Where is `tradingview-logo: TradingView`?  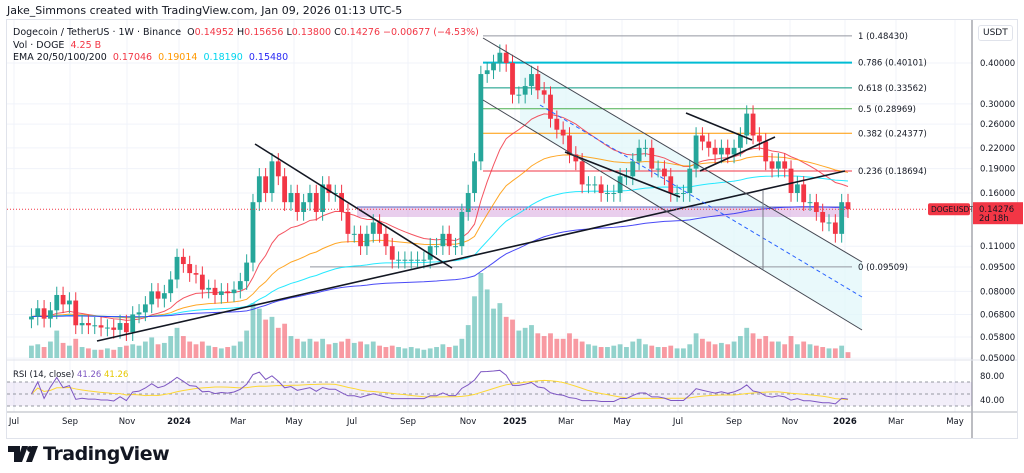
tradingview-logo: TradingView is located at coordinates (89, 454).